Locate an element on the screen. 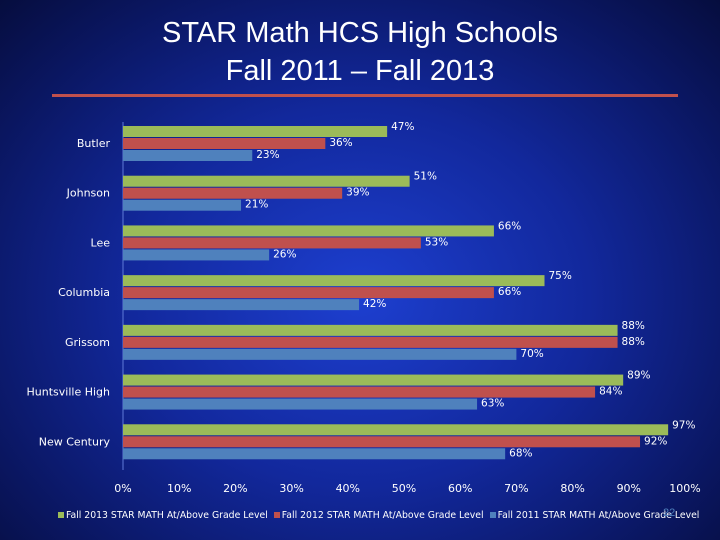 The height and width of the screenshot is (540, 720). data-label-columbia-fall-2013: 75% is located at coordinates (560, 276).